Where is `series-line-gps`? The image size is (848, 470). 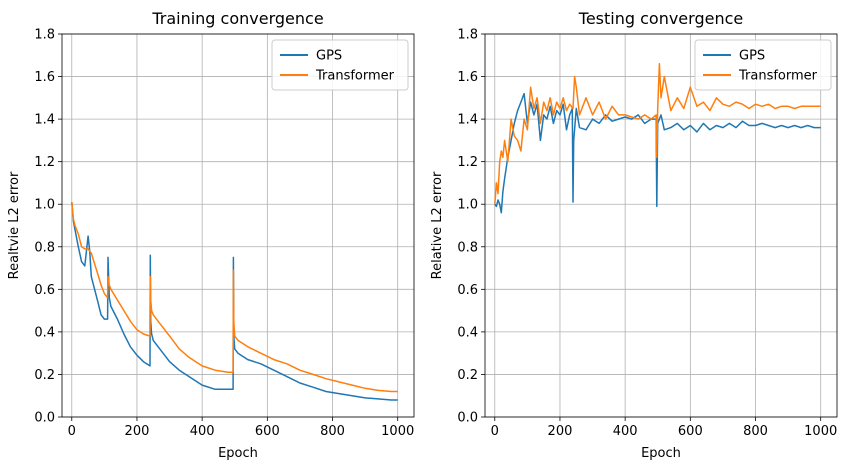 series-line-gps is located at coordinates (657, 153).